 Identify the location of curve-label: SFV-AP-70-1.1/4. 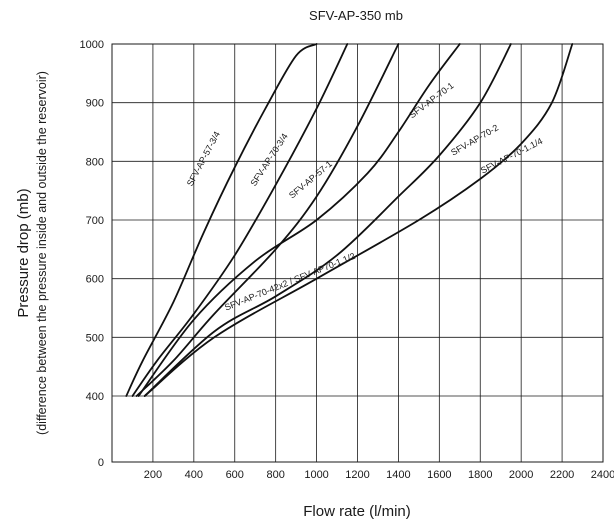
(511, 156).